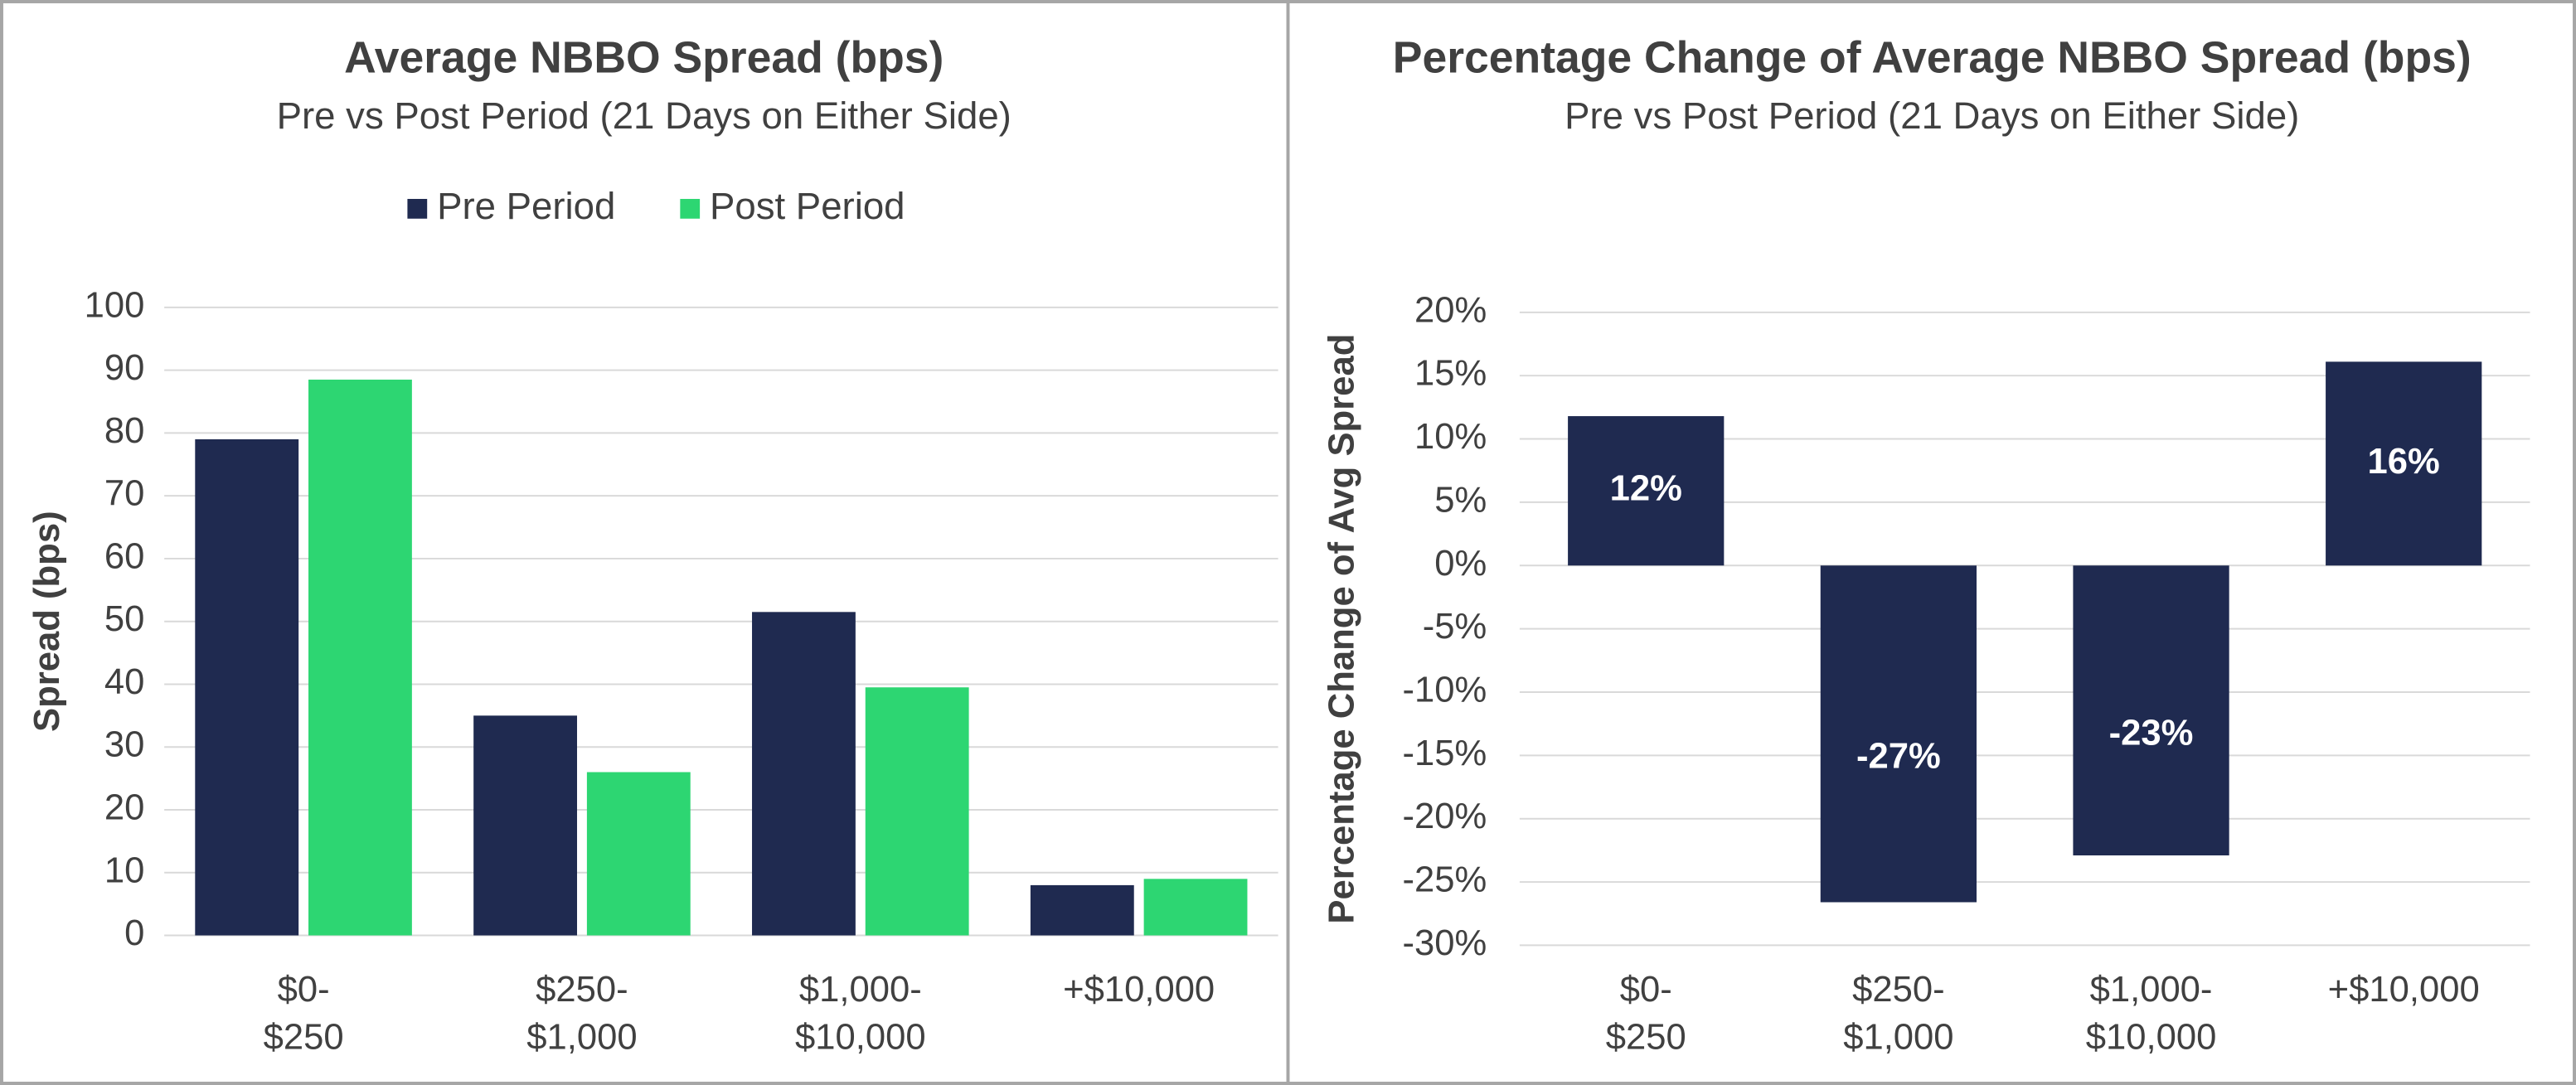 This screenshot has width=2576, height=1085. What do you see at coordinates (124, 556) in the screenshot?
I see `y-tick-label: 60` at bounding box center [124, 556].